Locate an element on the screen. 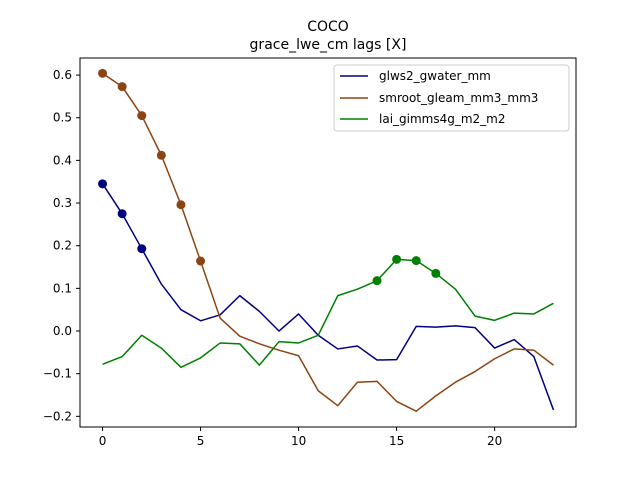 The height and width of the screenshot is (480, 640). y-tick-label-2: 0.0 is located at coordinates (62, 331).